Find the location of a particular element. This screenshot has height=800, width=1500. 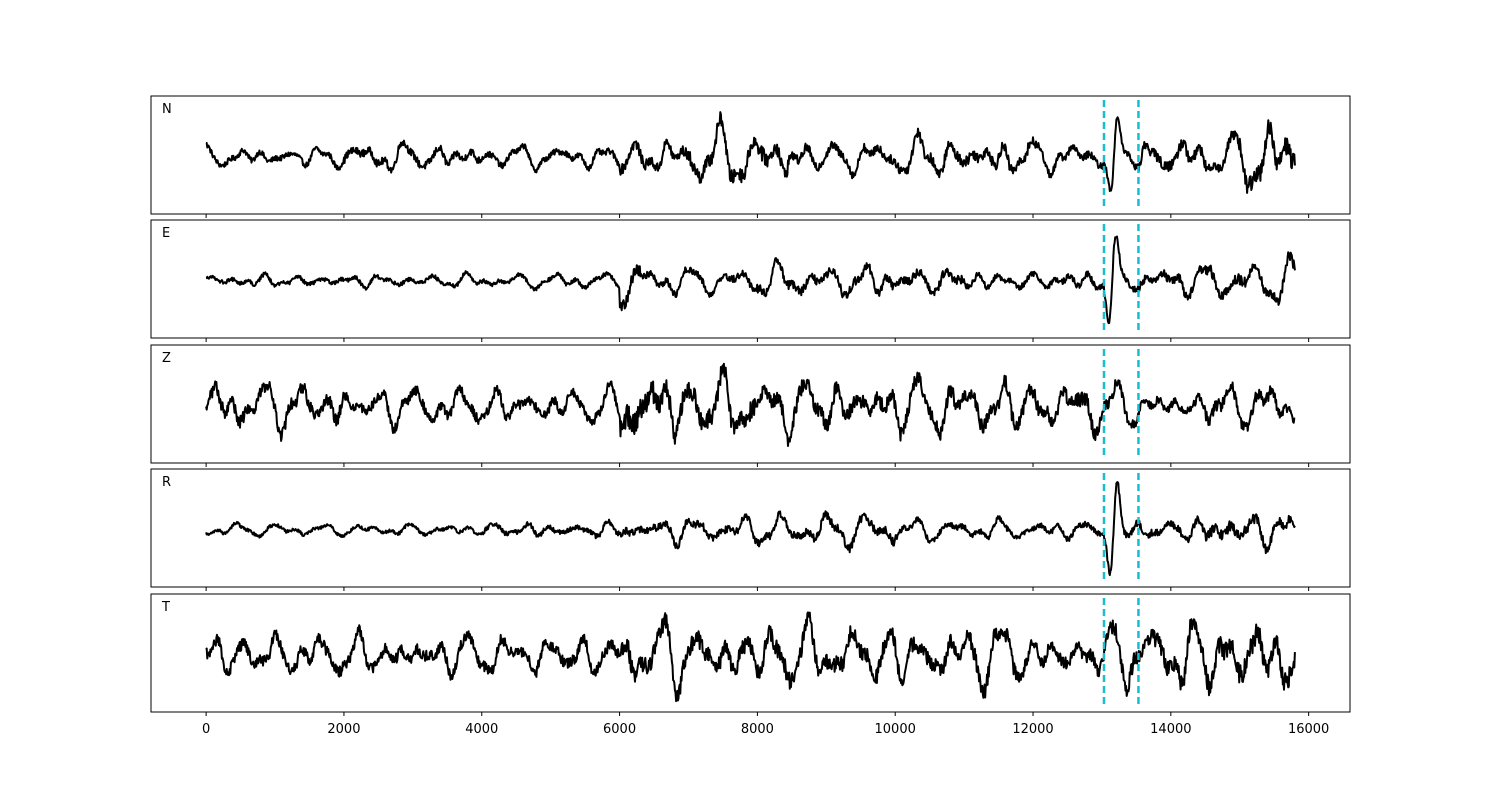

panel-z-frame is located at coordinates (750, 404).